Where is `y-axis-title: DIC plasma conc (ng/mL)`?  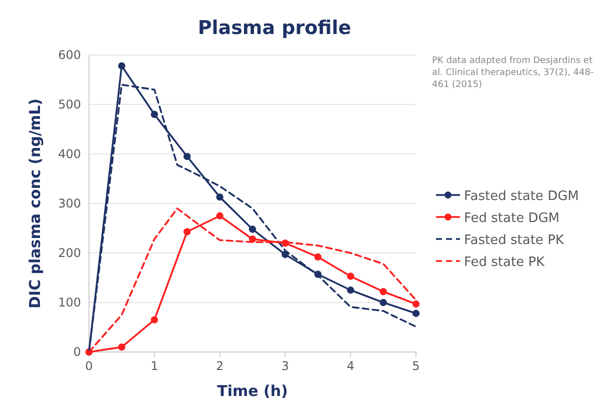 y-axis-title: DIC plasma conc (ng/mL) is located at coordinates (35, 203).